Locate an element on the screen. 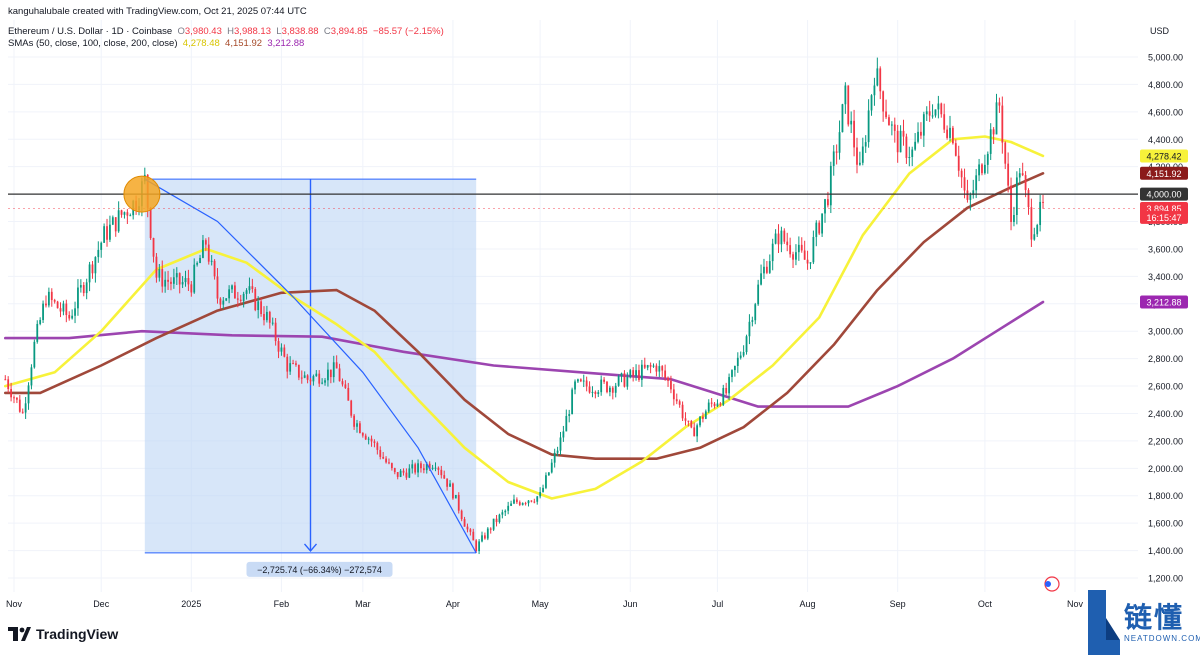 This screenshot has height=662, width=1200. y-tick-label: 2,200.00 is located at coordinates (1165, 441).